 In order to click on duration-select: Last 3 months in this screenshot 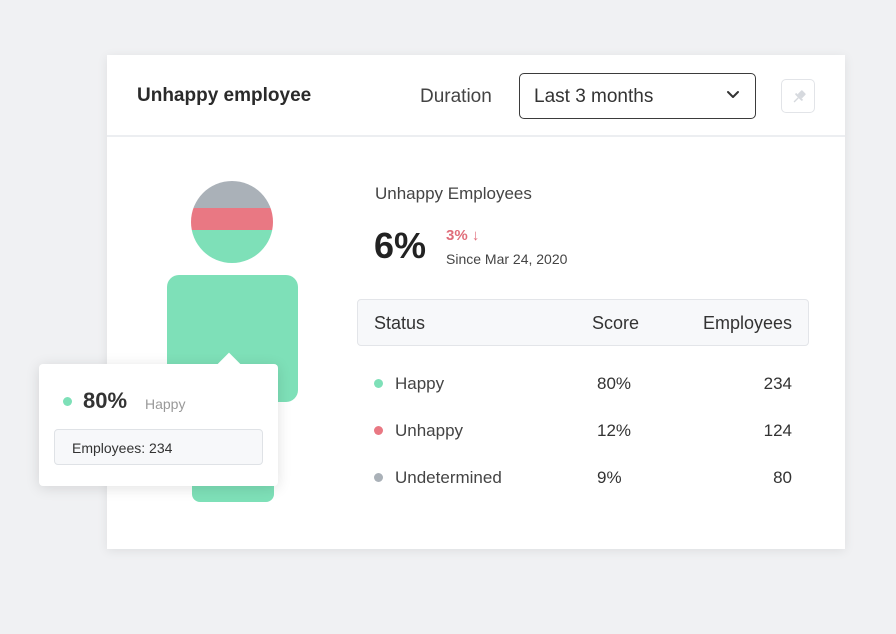, I will do `click(637, 96)`.